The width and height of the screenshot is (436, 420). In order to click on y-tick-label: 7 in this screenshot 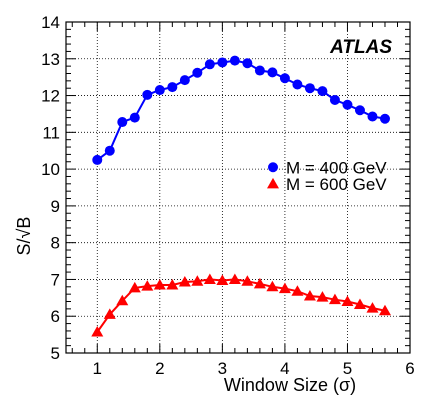, I will do `click(55, 279)`.